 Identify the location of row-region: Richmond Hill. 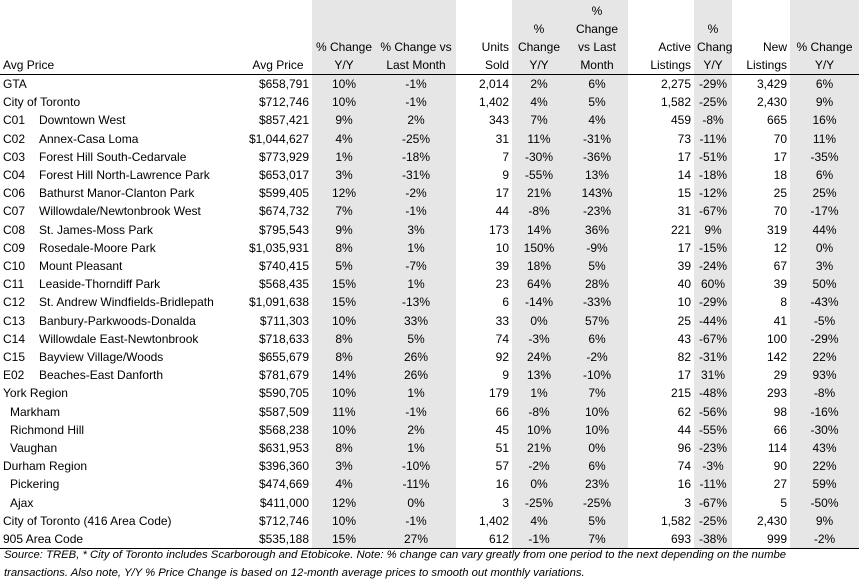
(122, 430).